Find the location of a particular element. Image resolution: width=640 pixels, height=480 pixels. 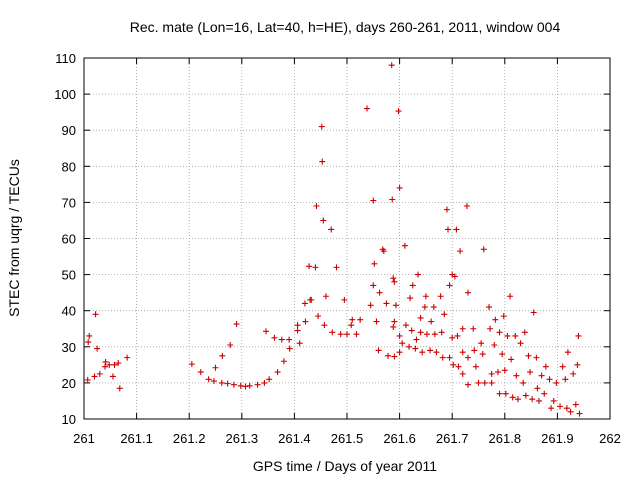

y-tick-label: 80 is located at coordinates (69, 166).